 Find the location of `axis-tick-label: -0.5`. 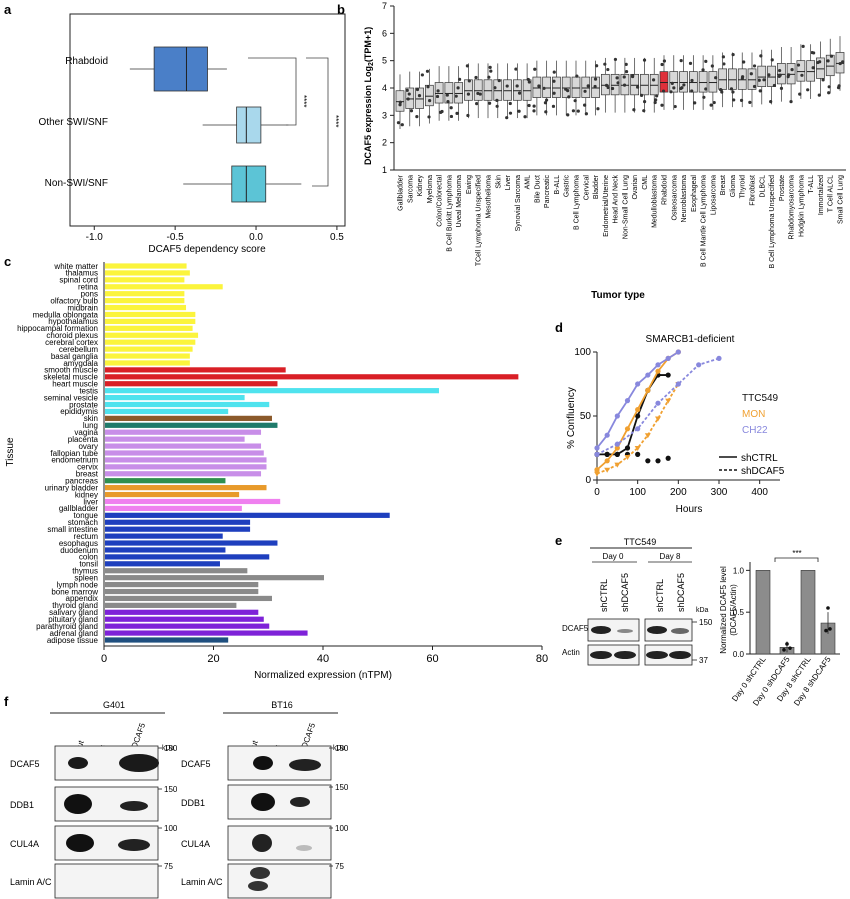

axis-tick-label: -0.5 is located at coordinates (176, 237).